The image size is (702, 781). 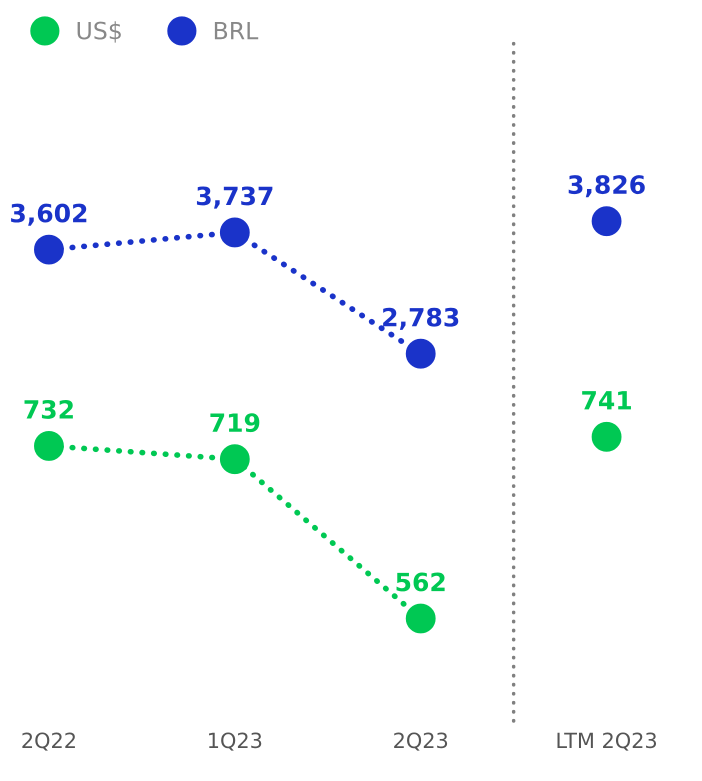 What do you see at coordinates (421, 741) in the screenshot?
I see `x-tick-label: 2Q23` at bounding box center [421, 741].